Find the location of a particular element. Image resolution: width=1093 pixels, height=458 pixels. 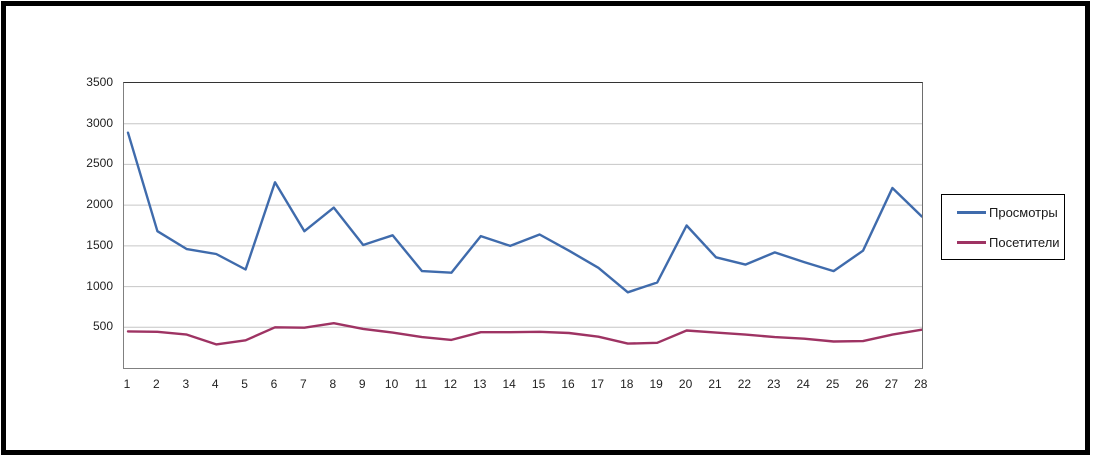

x-axis-tick-label: 20 is located at coordinates (685, 384).